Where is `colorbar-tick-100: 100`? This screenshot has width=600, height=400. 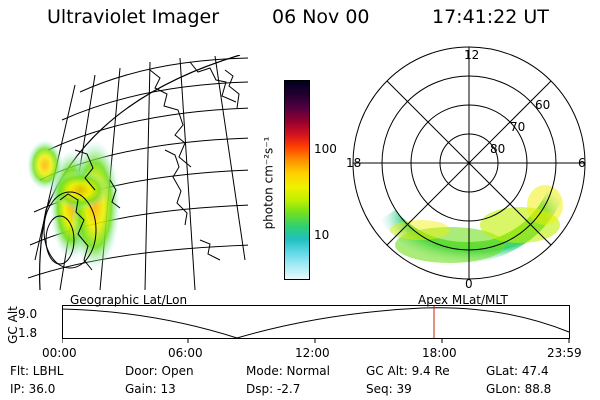
colorbar-tick-100: 100 is located at coordinates (325, 149).